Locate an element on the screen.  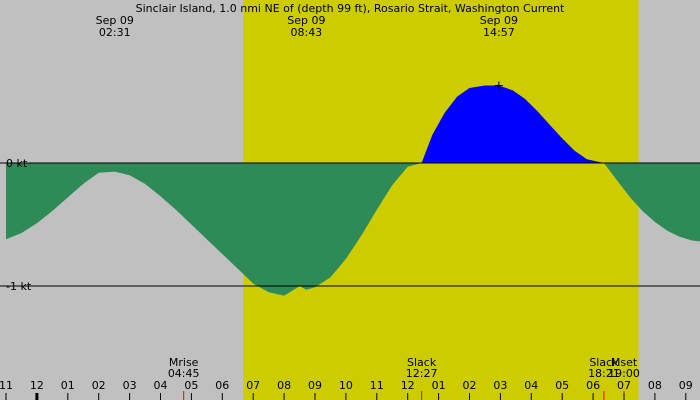
x-tick-label: 10 is located at coordinates (346, 385).